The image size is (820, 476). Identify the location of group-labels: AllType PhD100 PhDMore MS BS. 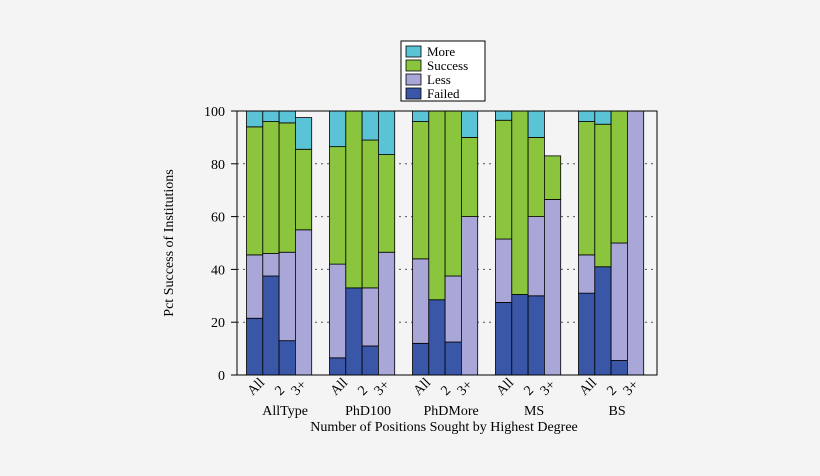
(443, 411).